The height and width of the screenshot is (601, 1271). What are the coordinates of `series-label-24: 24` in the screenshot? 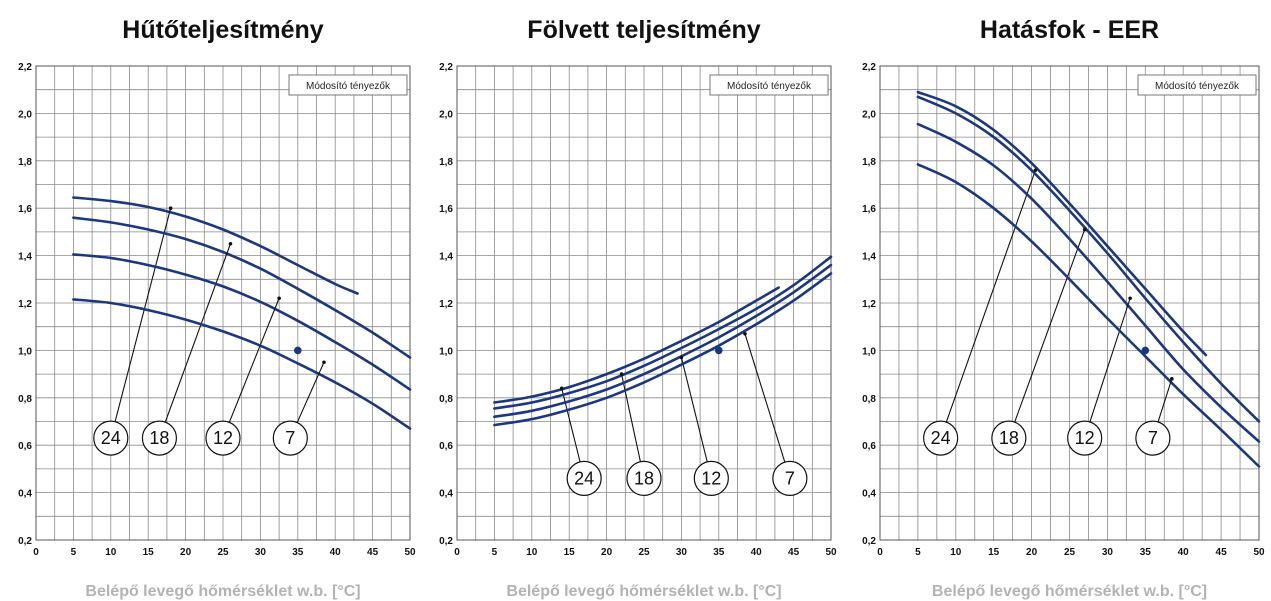 It's located at (584, 478).